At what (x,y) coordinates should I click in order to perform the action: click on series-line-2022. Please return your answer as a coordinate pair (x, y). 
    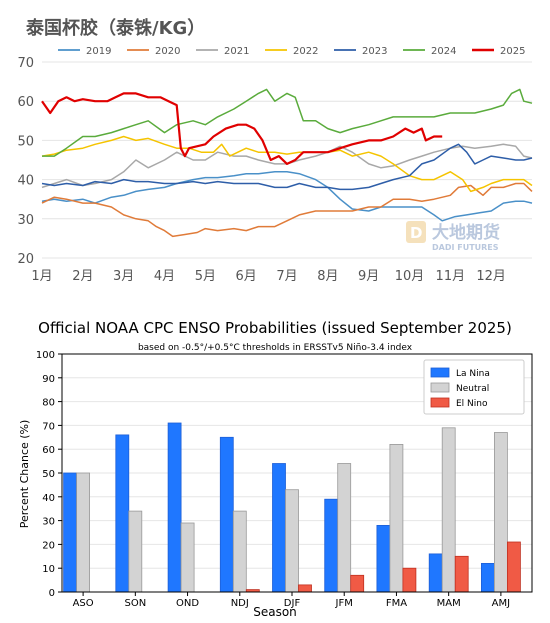
    Looking at the image, I should click on (287, 164).